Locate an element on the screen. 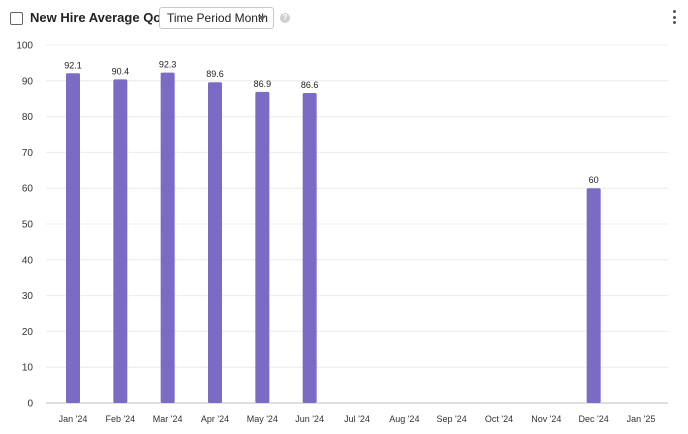 The height and width of the screenshot is (434, 688). x-tick-label: Oct '24 is located at coordinates (499, 419).